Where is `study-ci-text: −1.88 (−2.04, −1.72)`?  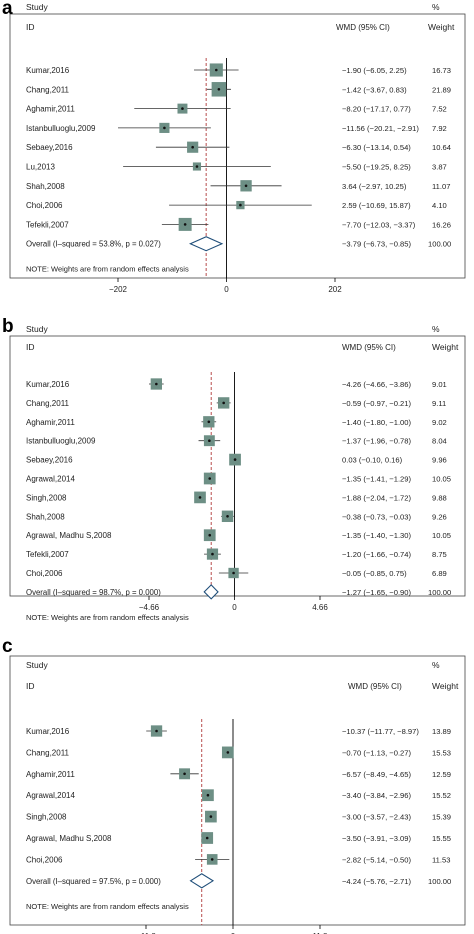 study-ci-text: −1.88 (−2.04, −1.72) is located at coordinates (377, 497).